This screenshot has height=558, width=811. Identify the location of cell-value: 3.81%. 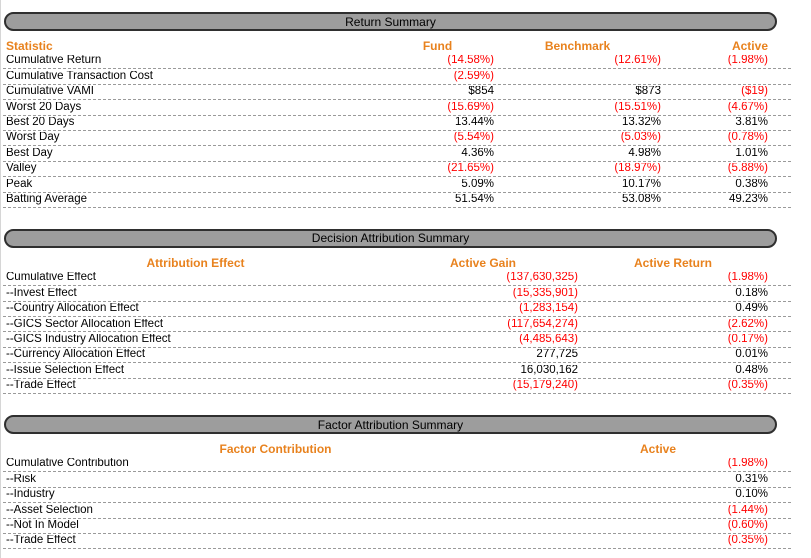
(751, 122).